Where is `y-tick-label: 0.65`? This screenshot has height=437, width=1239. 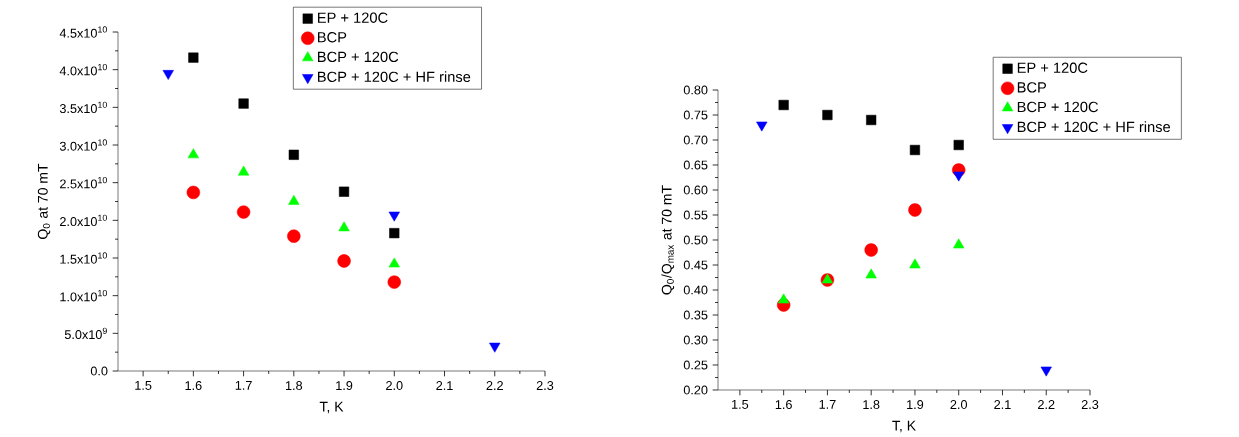
y-tick-label: 0.65 is located at coordinates (695, 165).